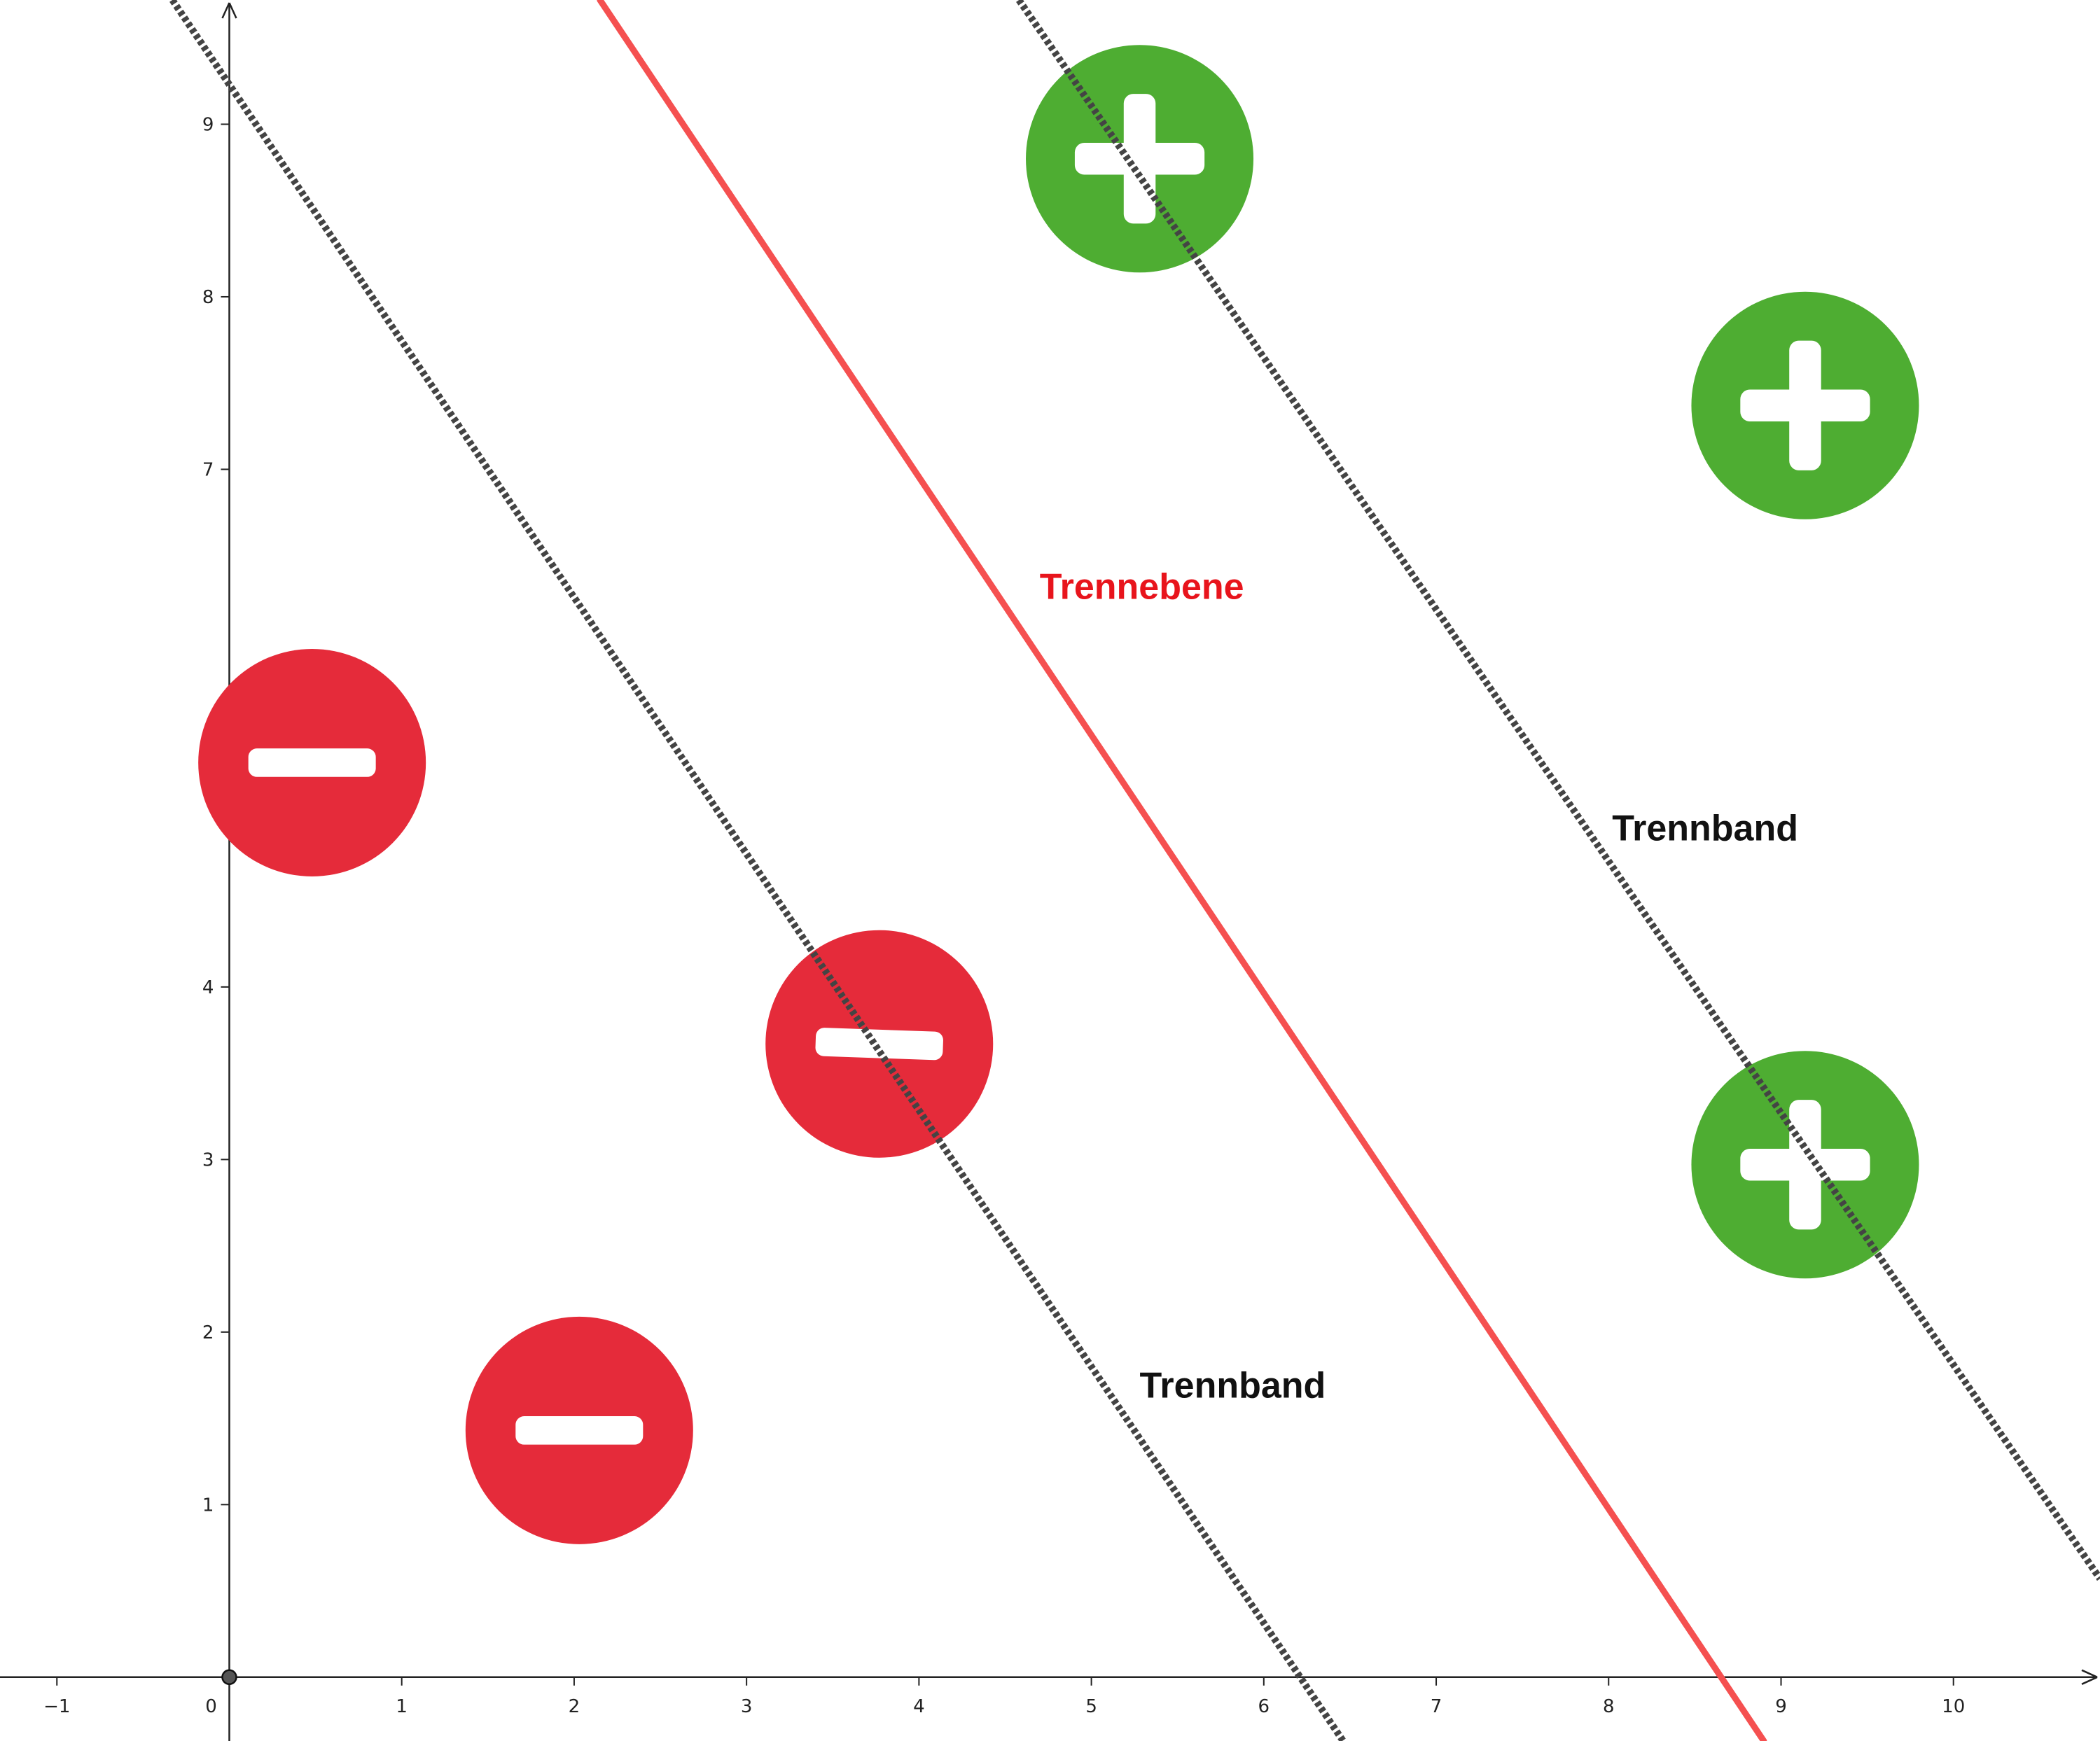  Describe the element at coordinates (747, 1706) in the screenshot. I see `x-tick-label: 3` at that location.